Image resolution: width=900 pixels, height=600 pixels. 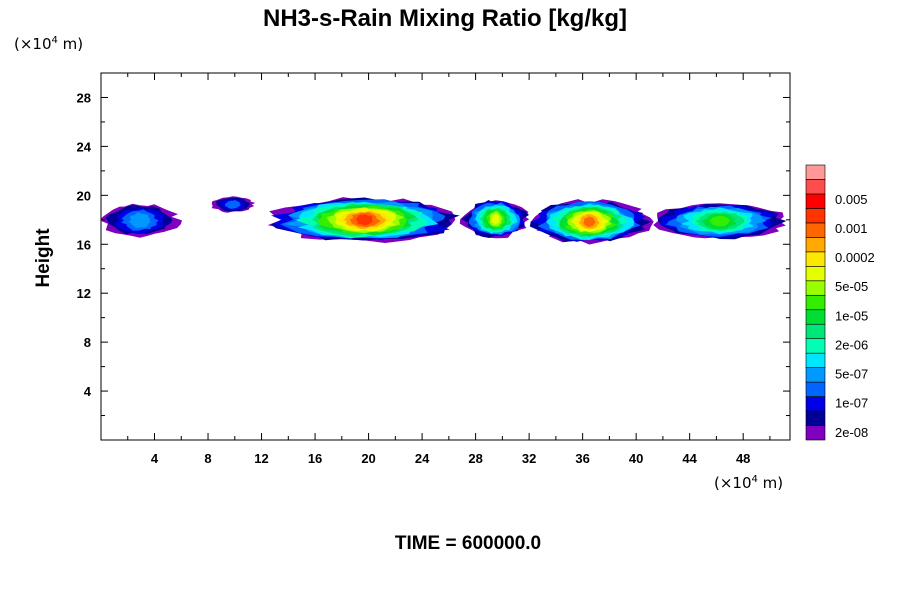 I want to click on y-tick-label: 28, so click(x=84, y=97).